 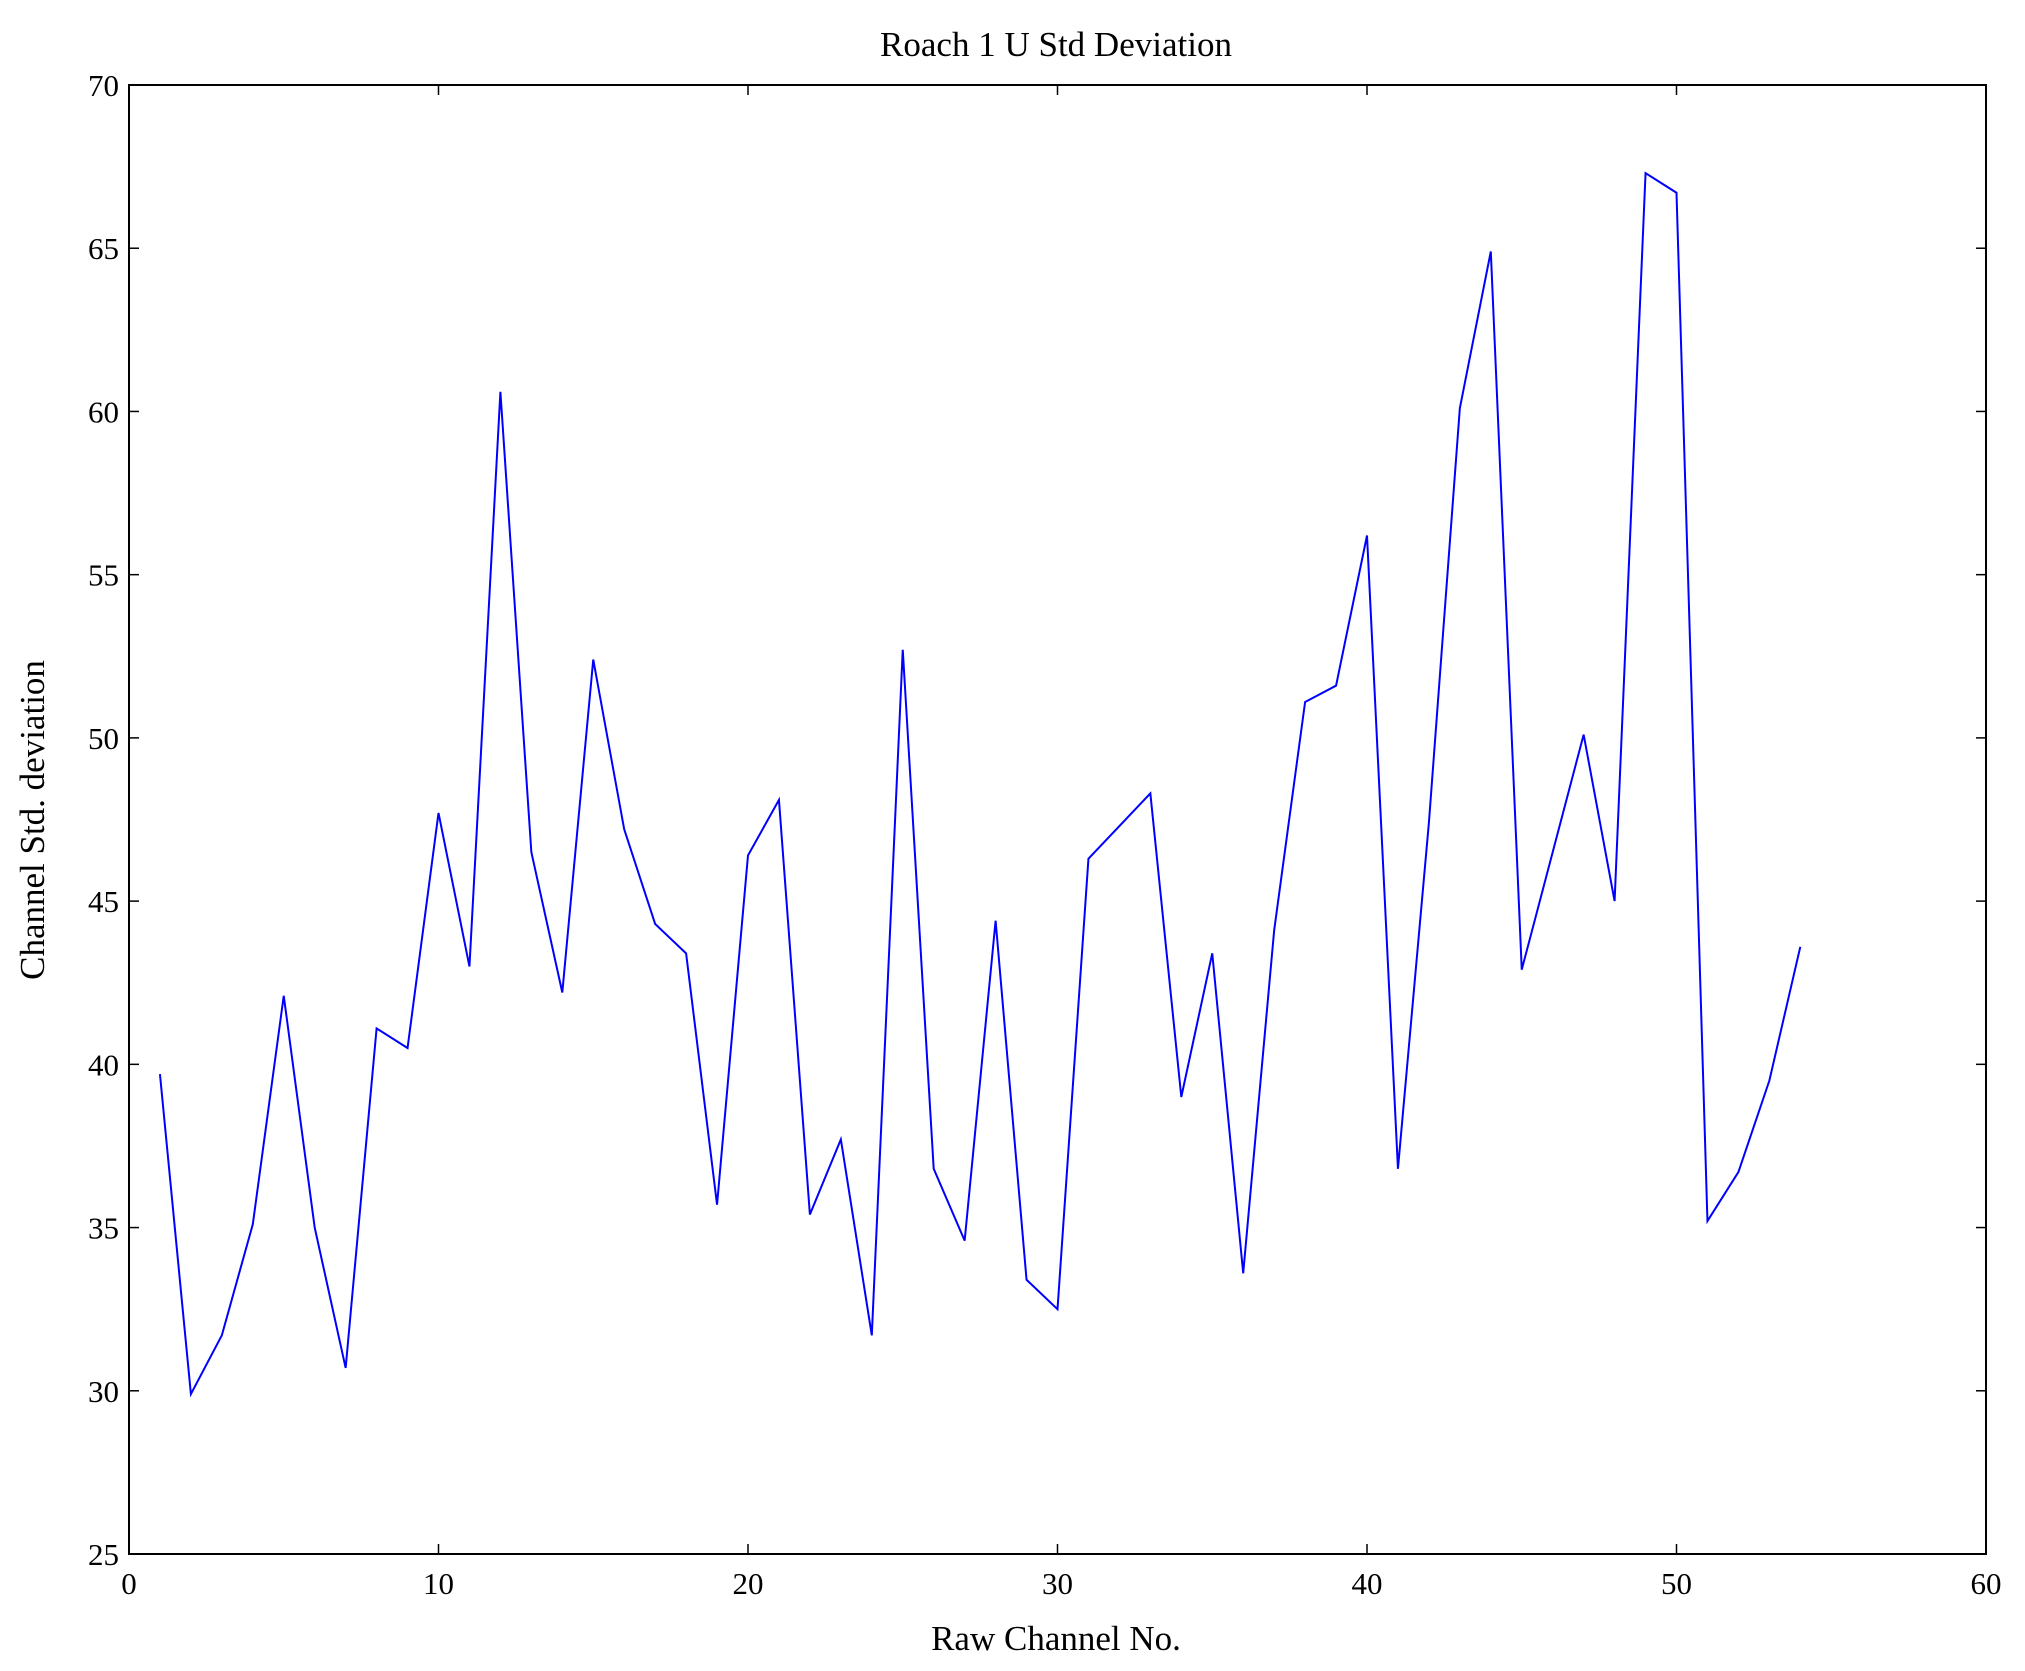 I want to click on x-tick-label: 0, so click(x=129, y=1583).